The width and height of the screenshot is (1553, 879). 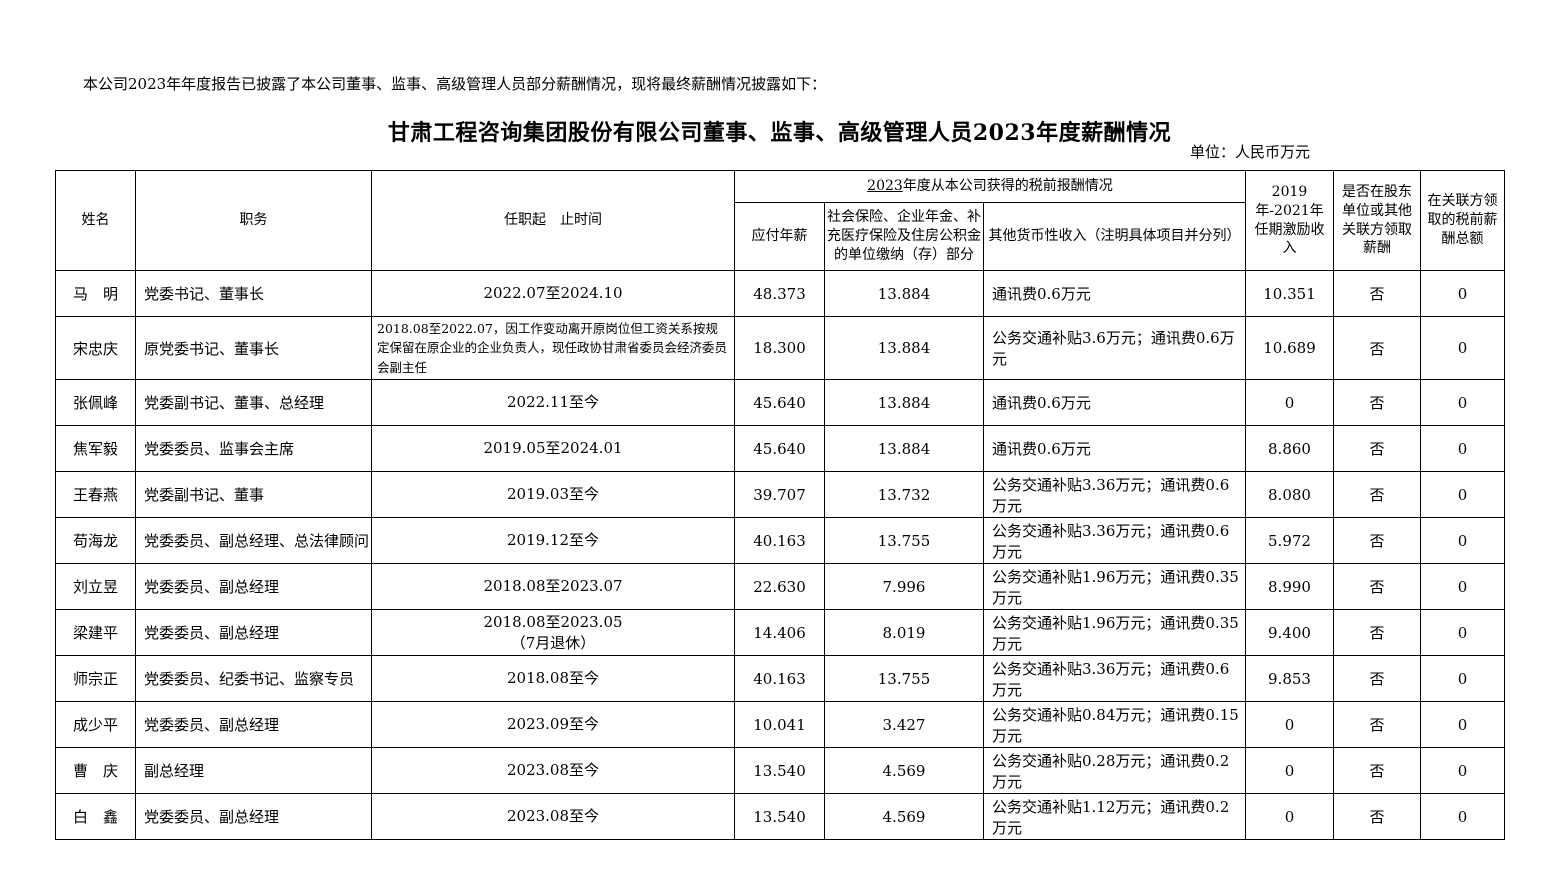 I want to click on cell-incentive: 8.990, so click(x=1289, y=587).